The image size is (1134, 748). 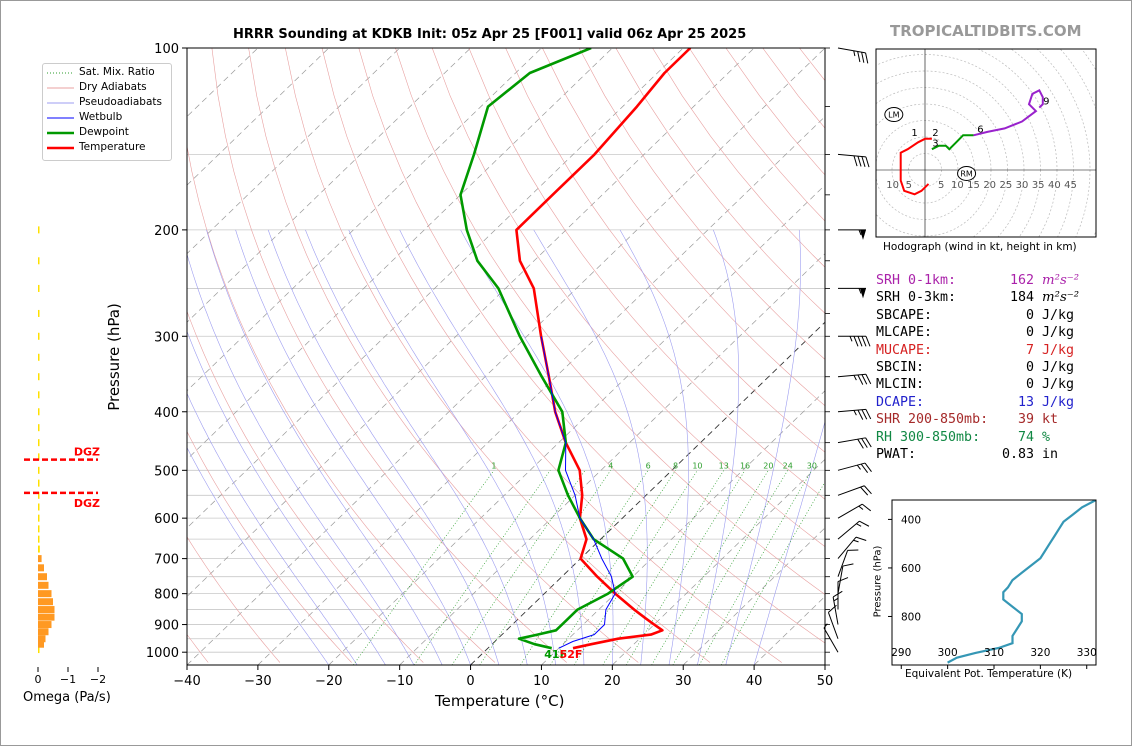 I want to click on mixing-ratio-label: 20, so click(x=768, y=465).